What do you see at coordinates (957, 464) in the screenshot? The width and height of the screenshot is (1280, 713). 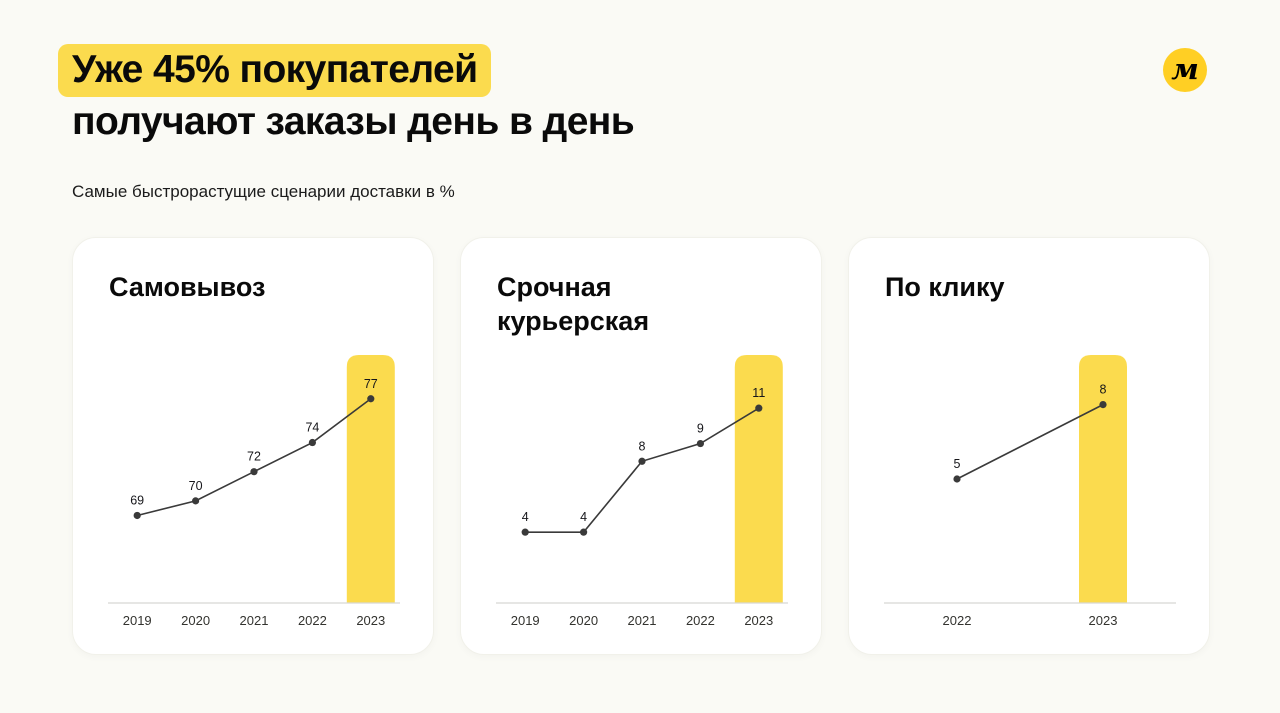 I see `value-label: 5` at bounding box center [957, 464].